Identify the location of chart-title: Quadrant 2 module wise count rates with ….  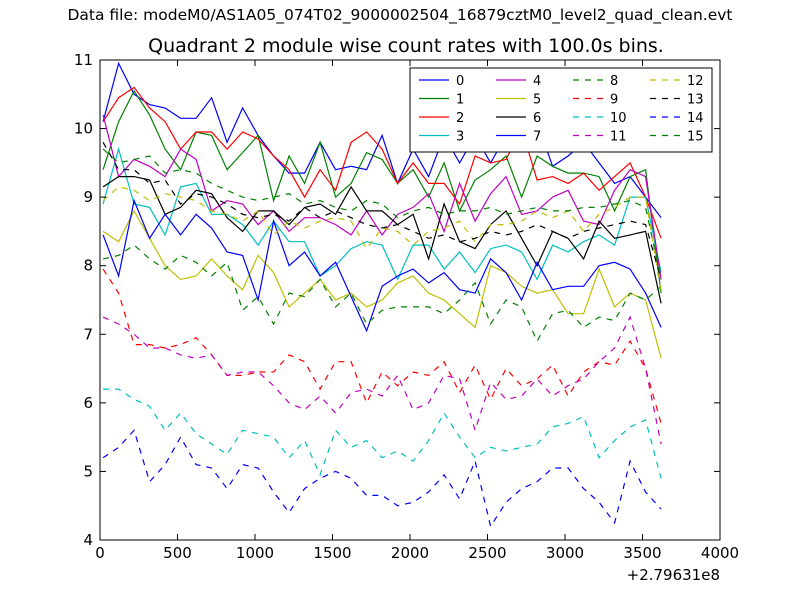
(406, 46).